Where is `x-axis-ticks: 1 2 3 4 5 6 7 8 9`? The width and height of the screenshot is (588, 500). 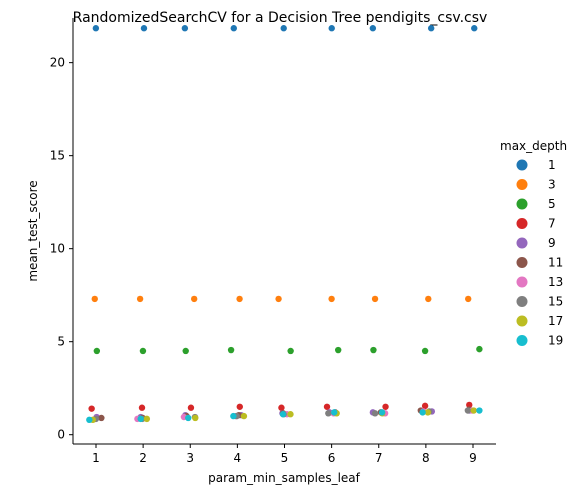
x-axis-ticks: 1 2 3 4 5 6 7 8 9 is located at coordinates (284, 454).